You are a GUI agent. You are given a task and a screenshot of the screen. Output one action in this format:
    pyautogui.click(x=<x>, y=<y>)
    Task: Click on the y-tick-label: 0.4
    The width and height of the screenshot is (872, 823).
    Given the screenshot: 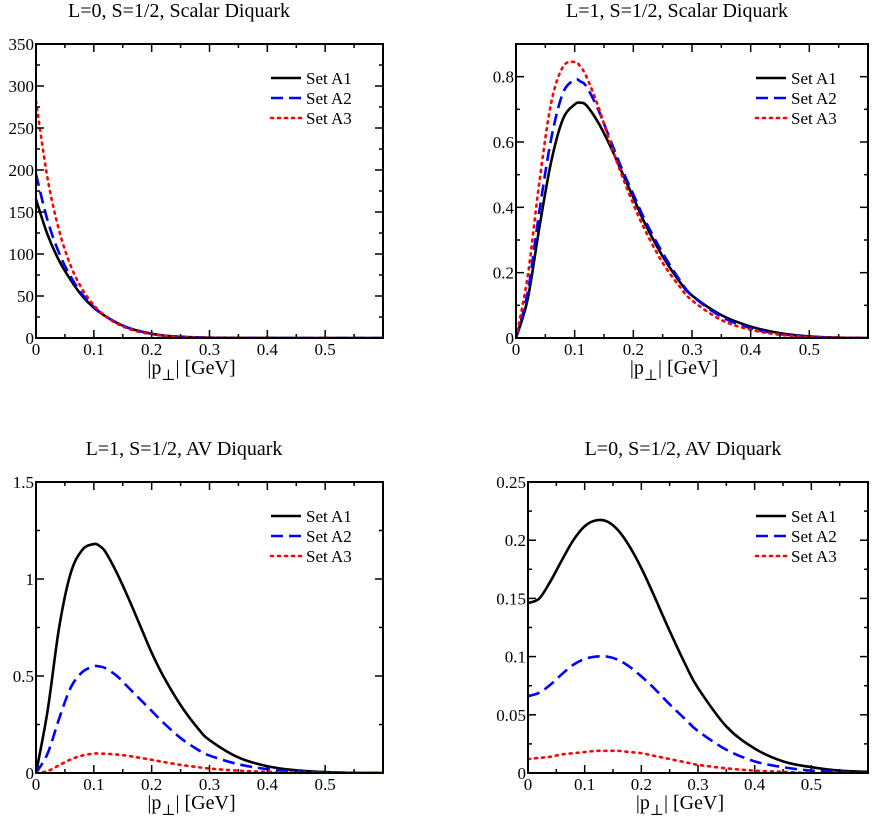 What is the action you would take?
    pyautogui.click(x=504, y=207)
    